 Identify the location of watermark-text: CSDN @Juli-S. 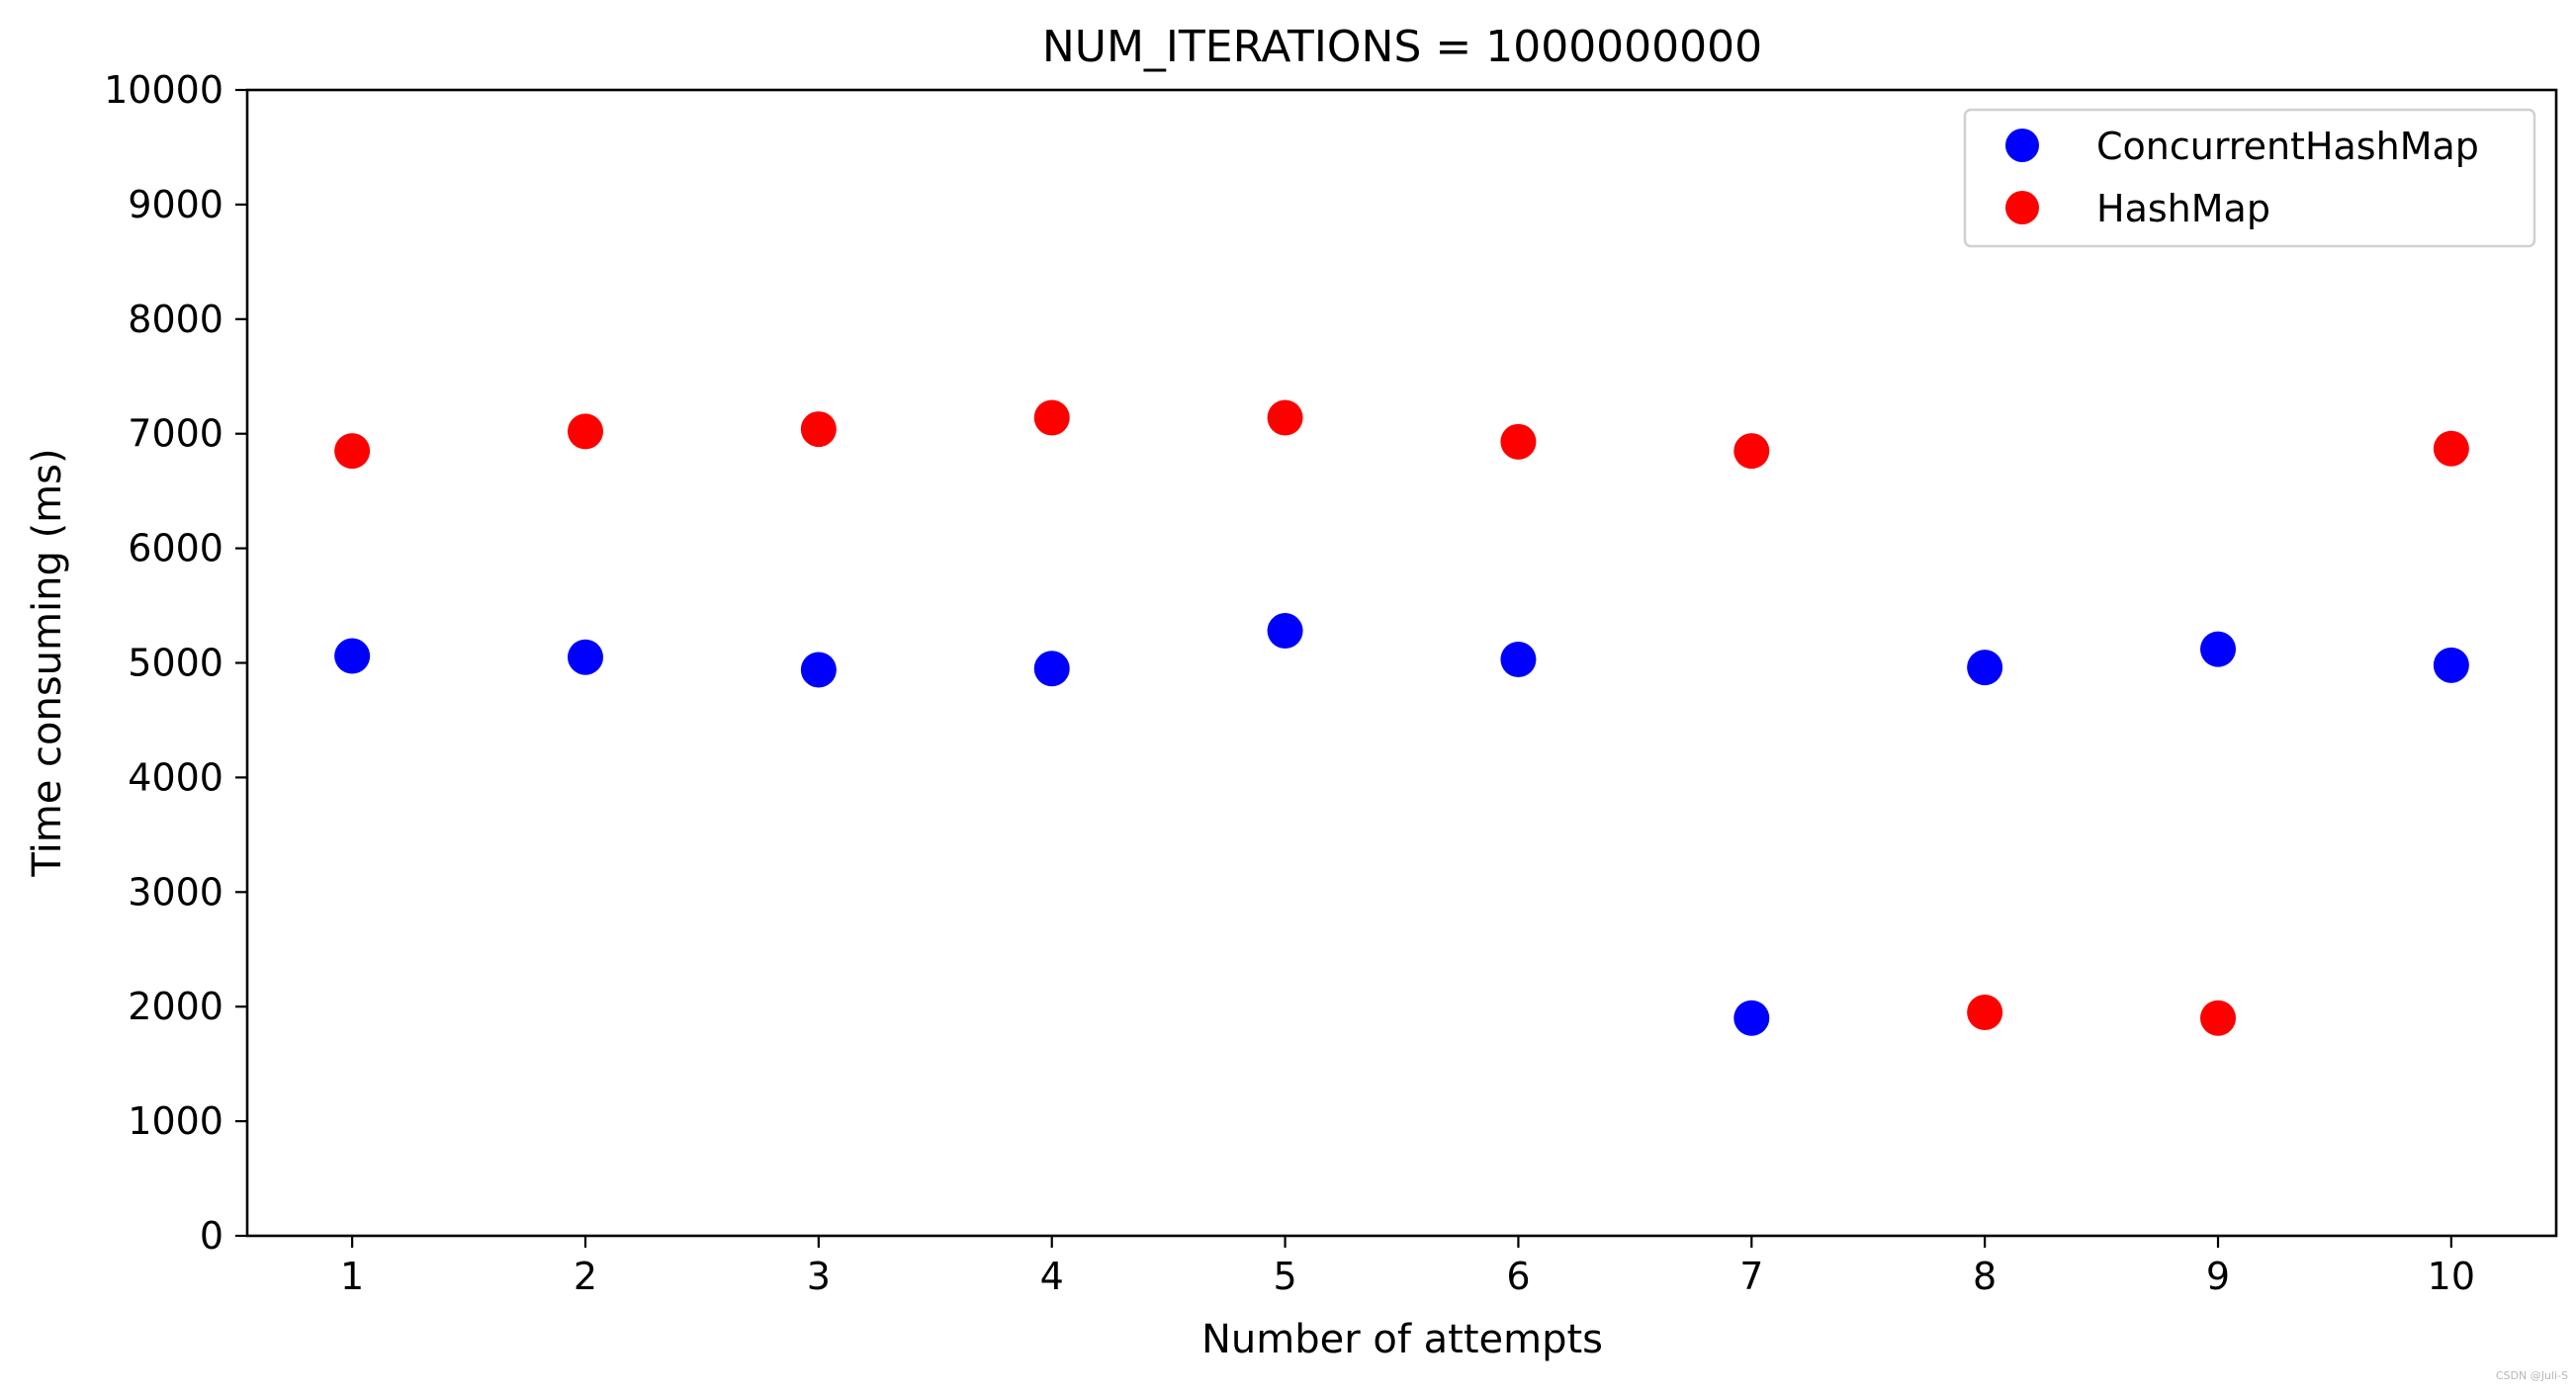
(2531, 1375).